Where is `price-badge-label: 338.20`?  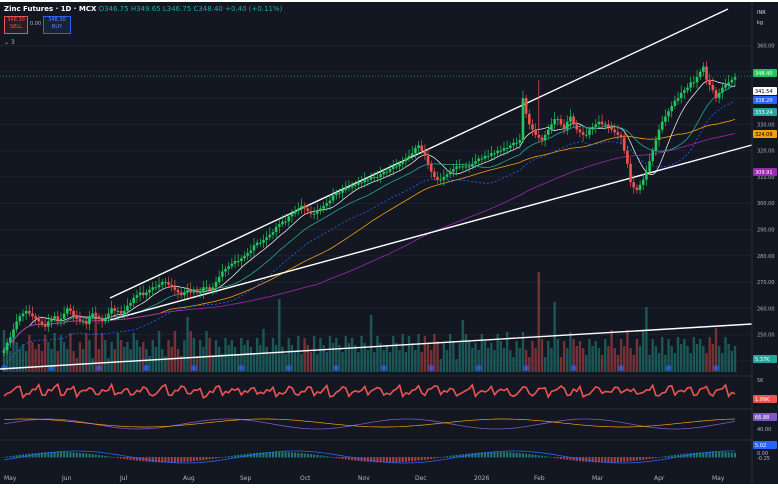 price-badge-label: 338.20 is located at coordinates (764, 101).